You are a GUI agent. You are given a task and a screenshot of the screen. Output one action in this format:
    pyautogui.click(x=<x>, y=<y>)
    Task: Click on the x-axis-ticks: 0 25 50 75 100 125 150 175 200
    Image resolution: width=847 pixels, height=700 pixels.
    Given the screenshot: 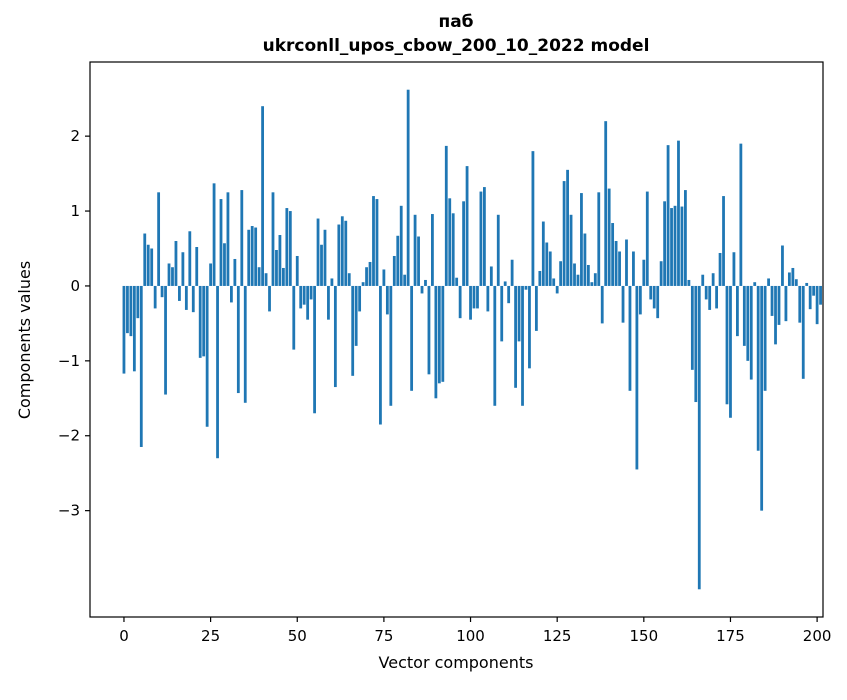 What is the action you would take?
    pyautogui.click(x=475, y=631)
    